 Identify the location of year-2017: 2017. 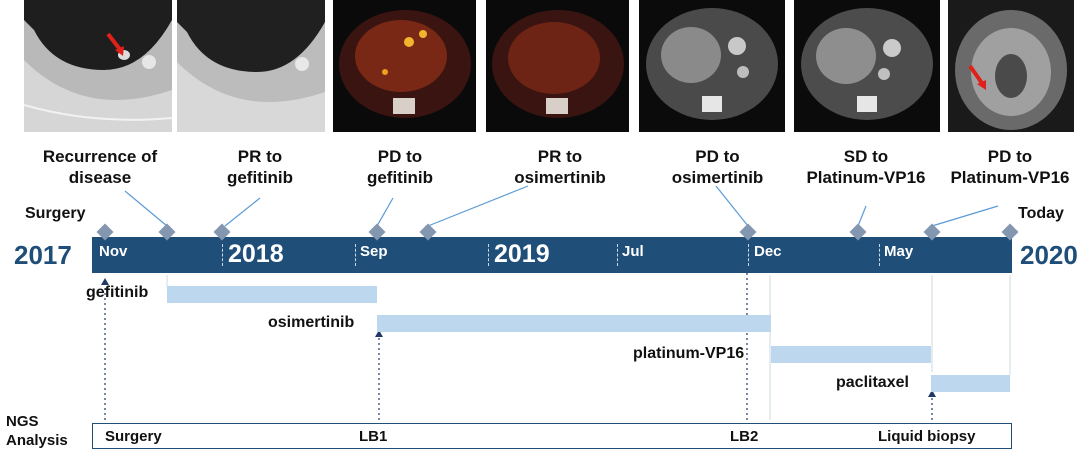
(43, 255).